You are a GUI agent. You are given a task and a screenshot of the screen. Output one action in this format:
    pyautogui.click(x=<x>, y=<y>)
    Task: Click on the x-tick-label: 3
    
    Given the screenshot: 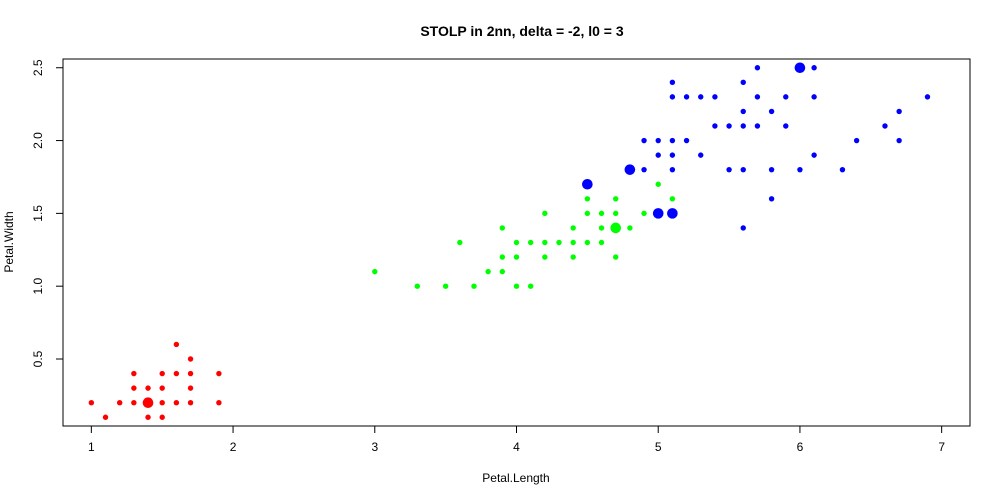 What is the action you would take?
    pyautogui.click(x=374, y=447)
    